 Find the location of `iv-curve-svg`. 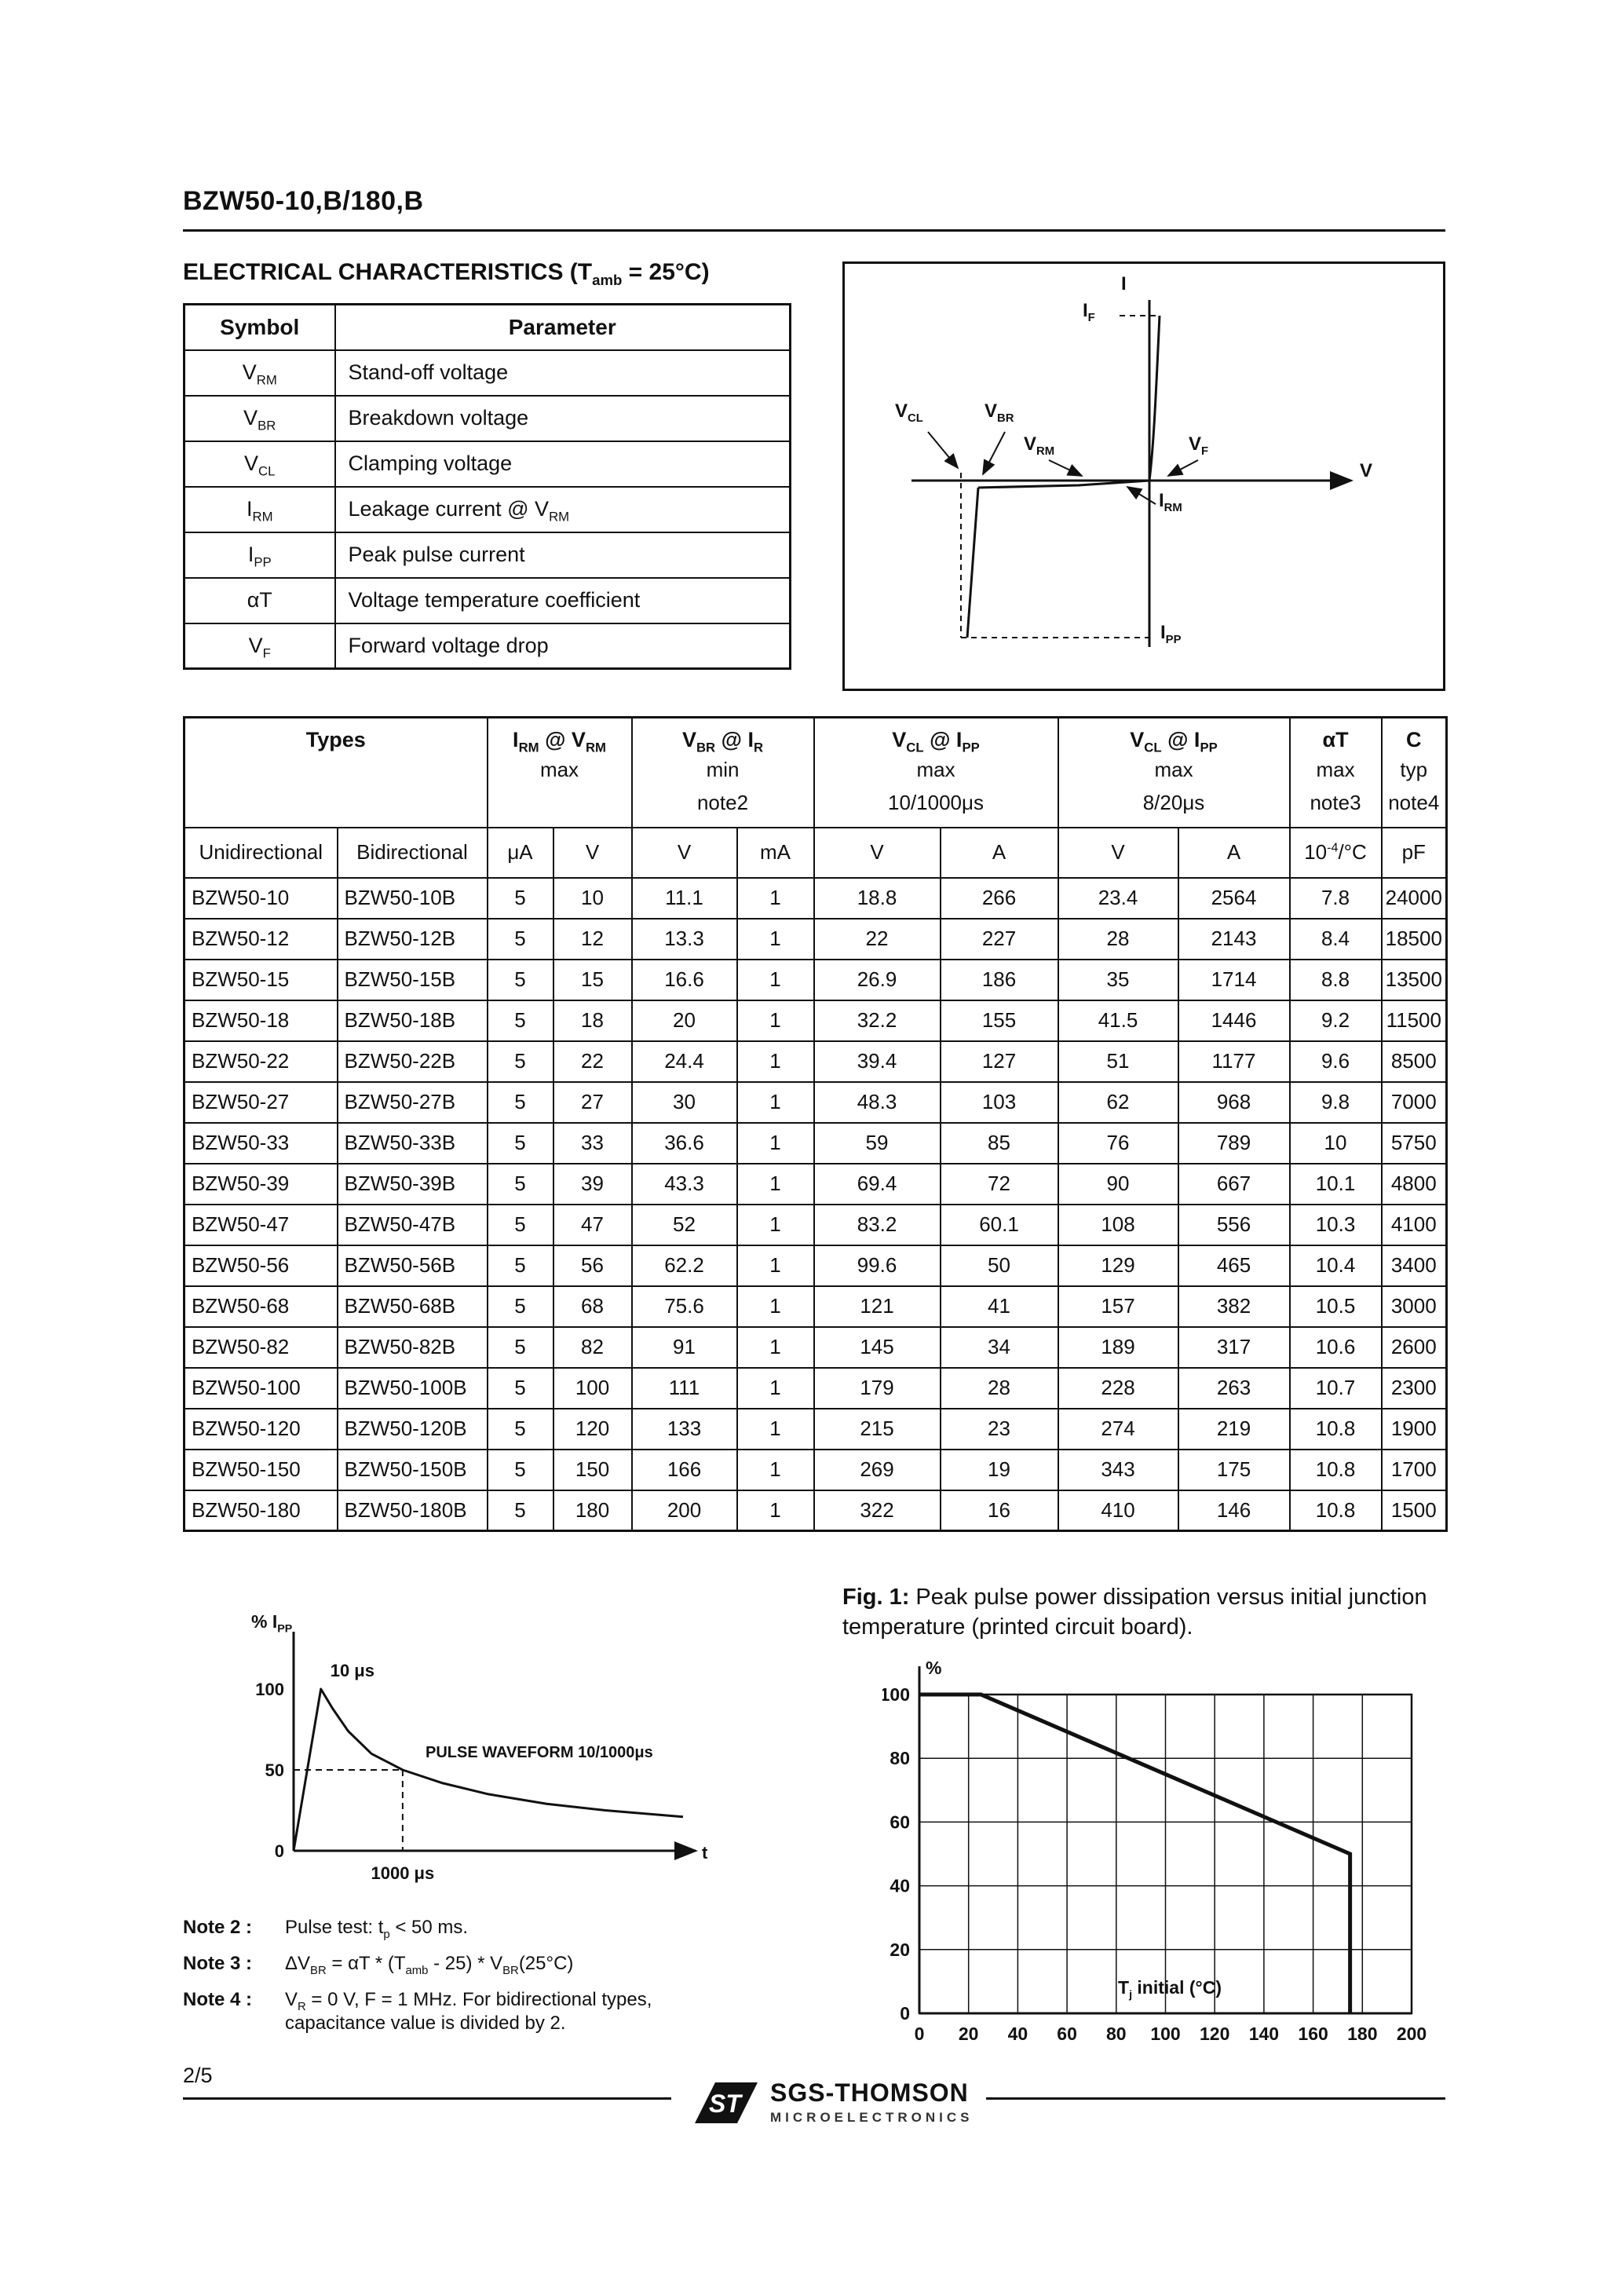

iv-curve-svg is located at coordinates (1132, 474).